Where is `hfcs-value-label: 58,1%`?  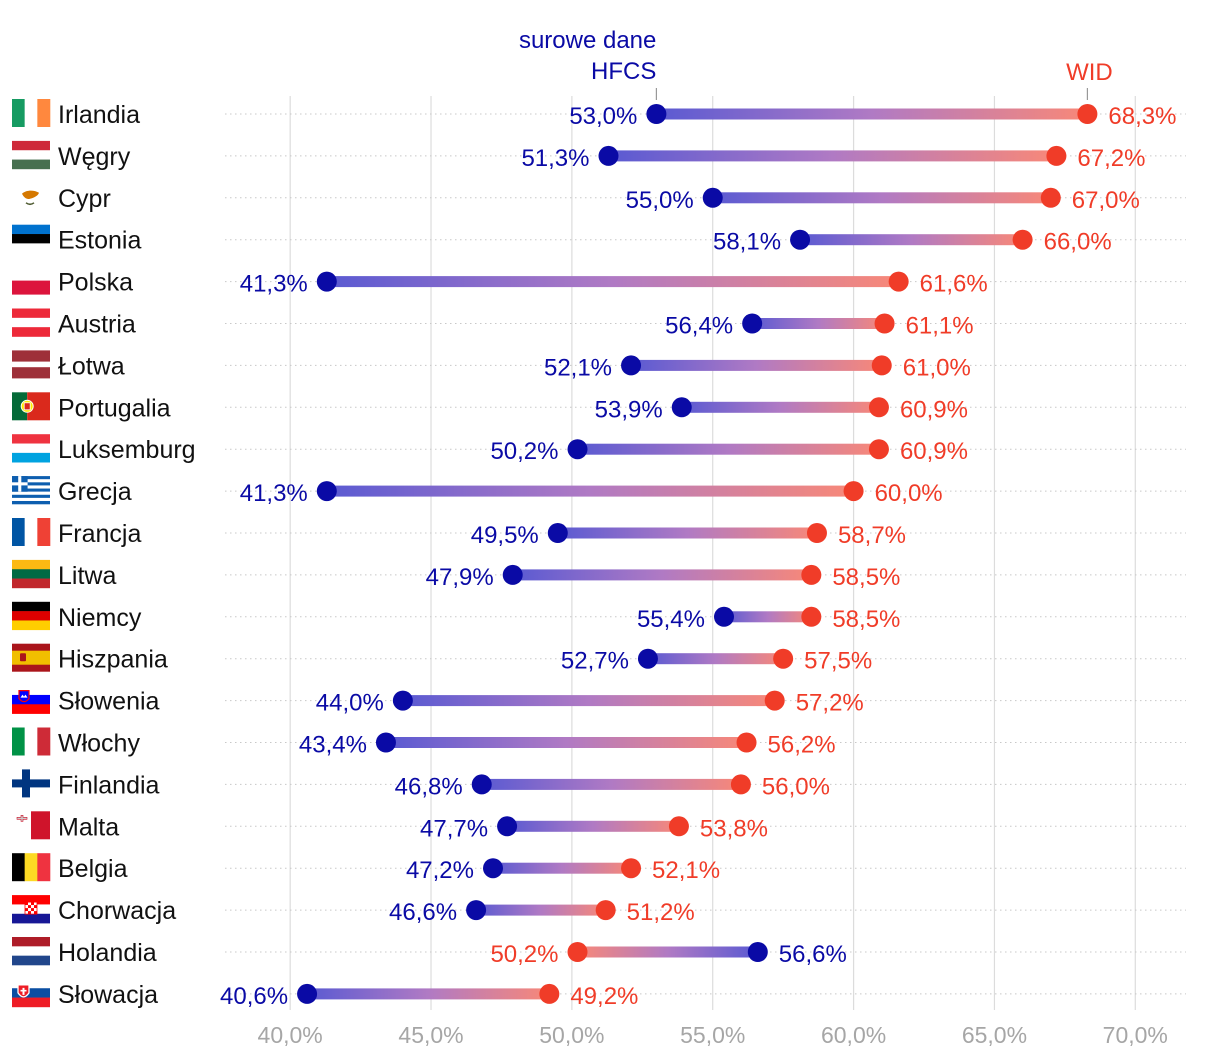
hfcs-value-label: 58,1% is located at coordinates (747, 242).